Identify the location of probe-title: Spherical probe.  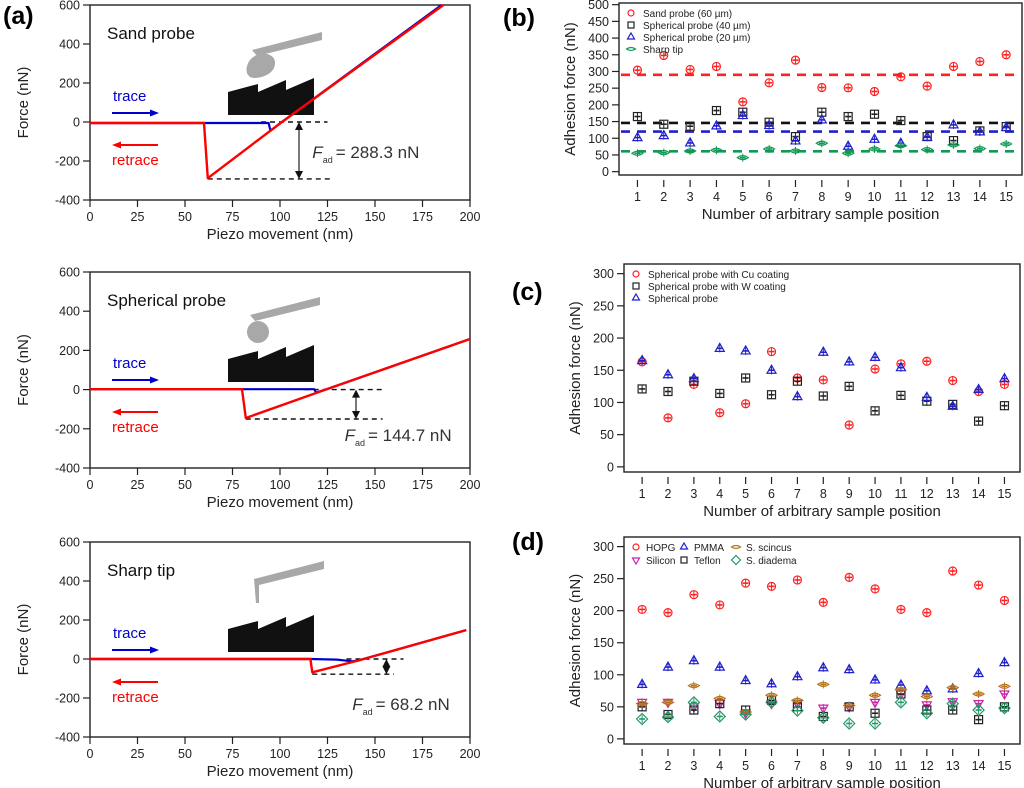
(166, 300).